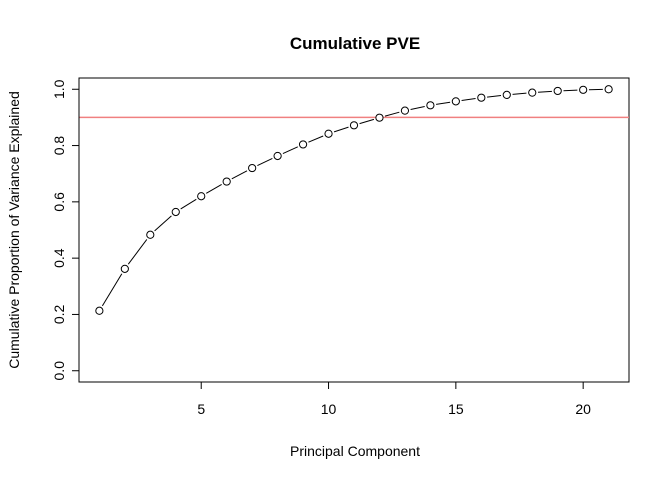  What do you see at coordinates (394, 399) in the screenshot?
I see `x-axis: 5 10 15 20` at bounding box center [394, 399].